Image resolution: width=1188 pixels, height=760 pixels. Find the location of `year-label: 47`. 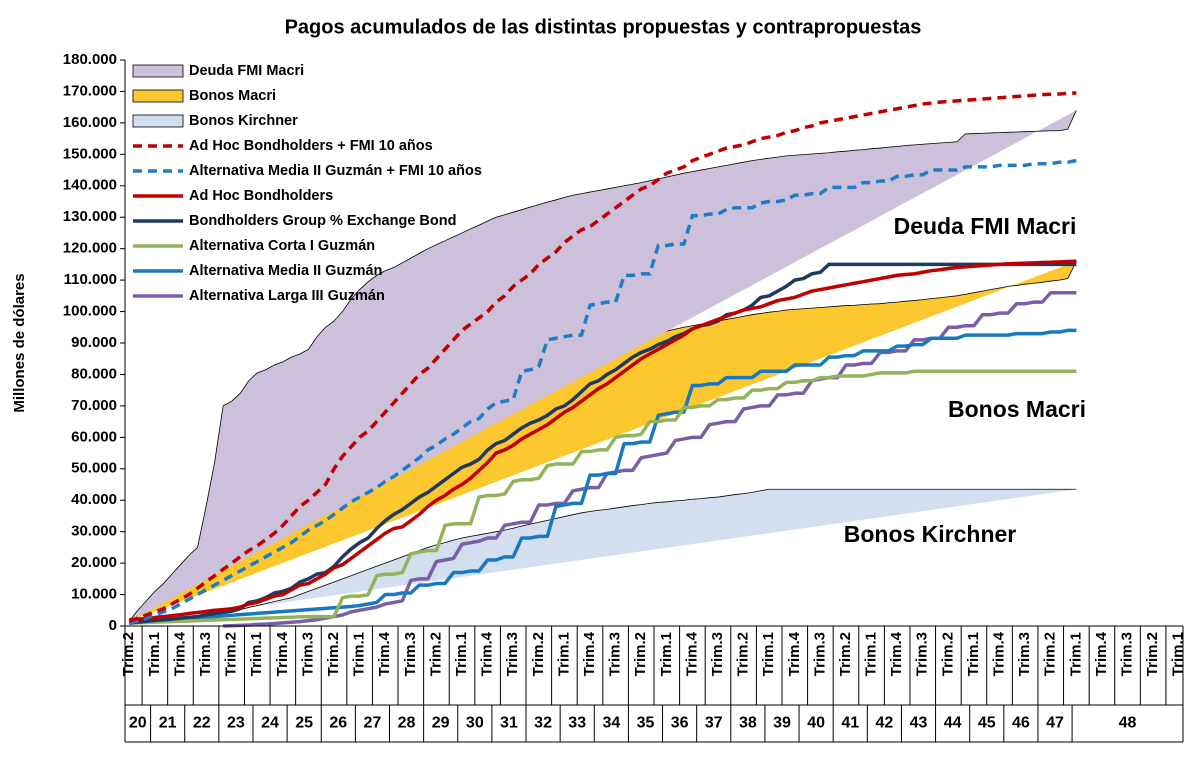

year-label: 47 is located at coordinates (1055, 723).